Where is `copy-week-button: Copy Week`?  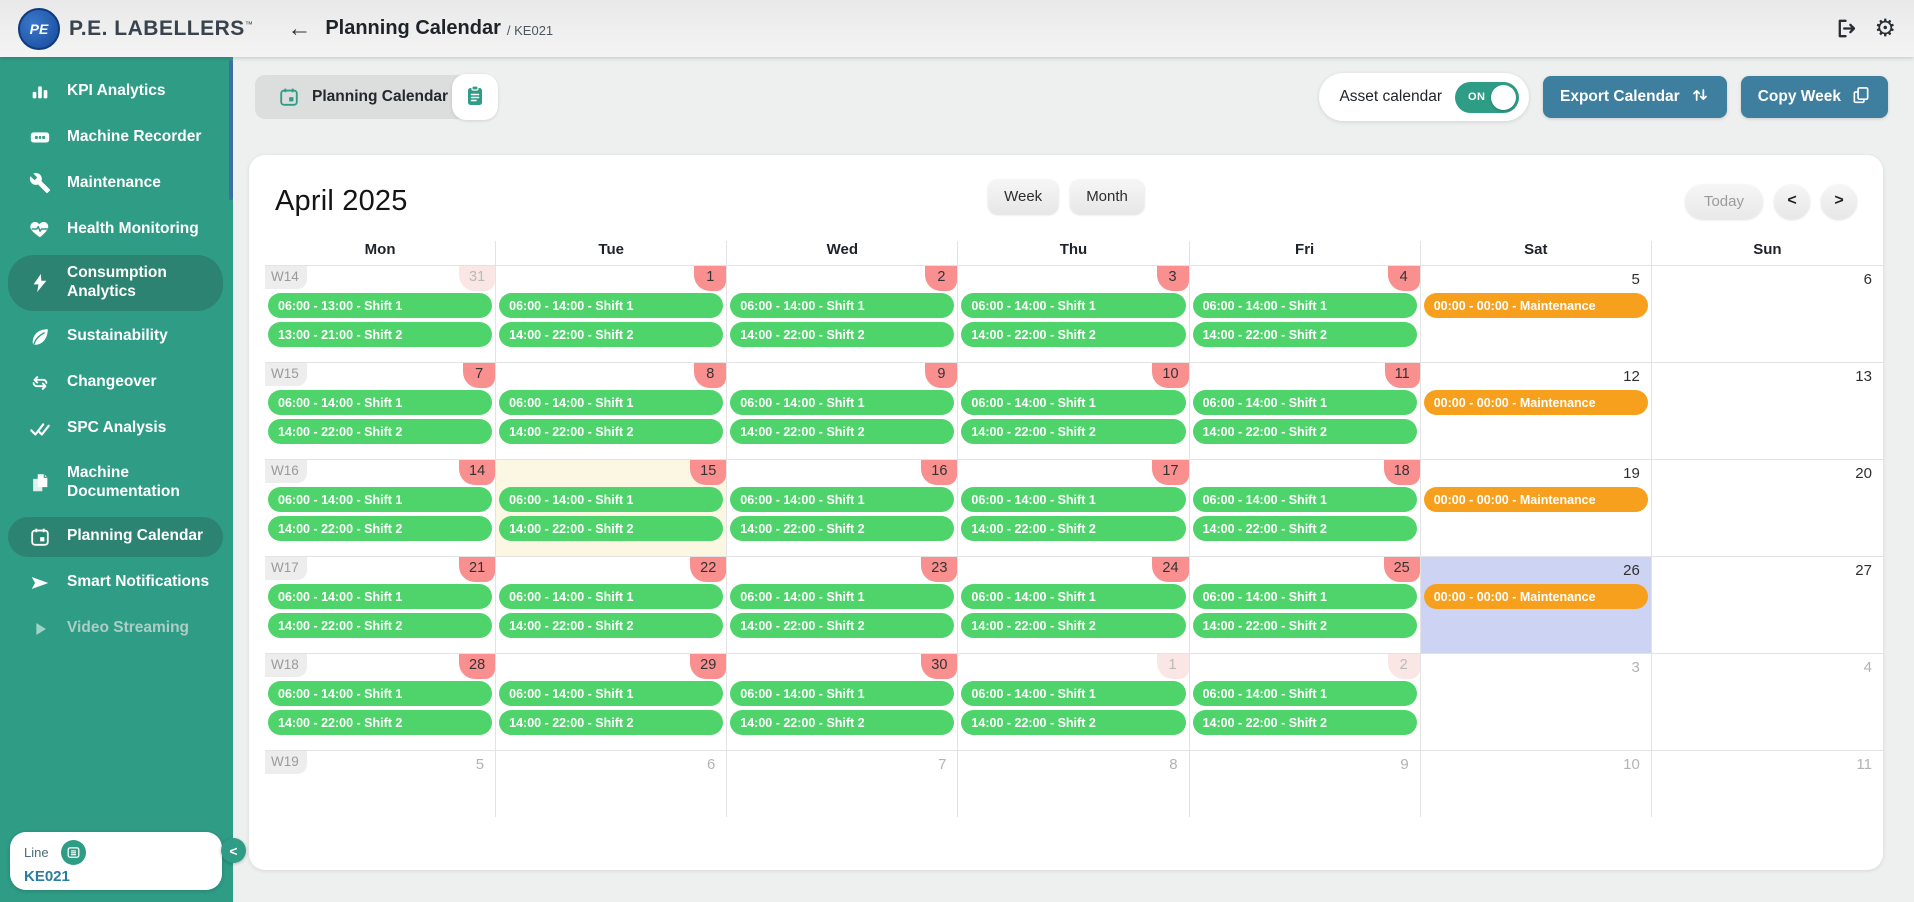 copy-week-button: Copy Week is located at coordinates (1814, 97).